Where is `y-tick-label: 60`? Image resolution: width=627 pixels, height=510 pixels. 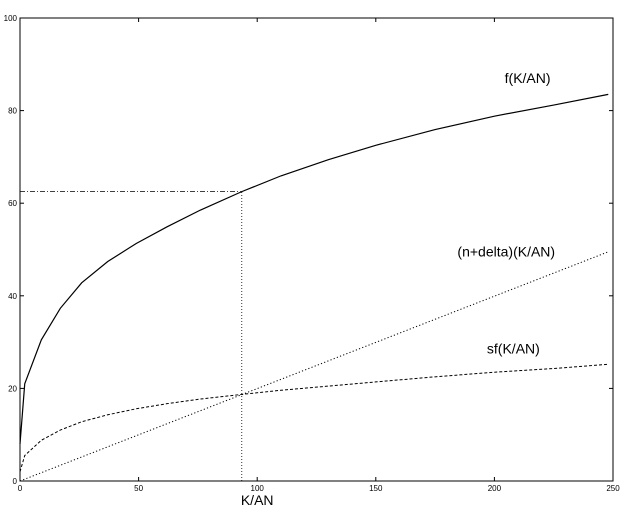
y-tick-label: 60 is located at coordinates (12, 203).